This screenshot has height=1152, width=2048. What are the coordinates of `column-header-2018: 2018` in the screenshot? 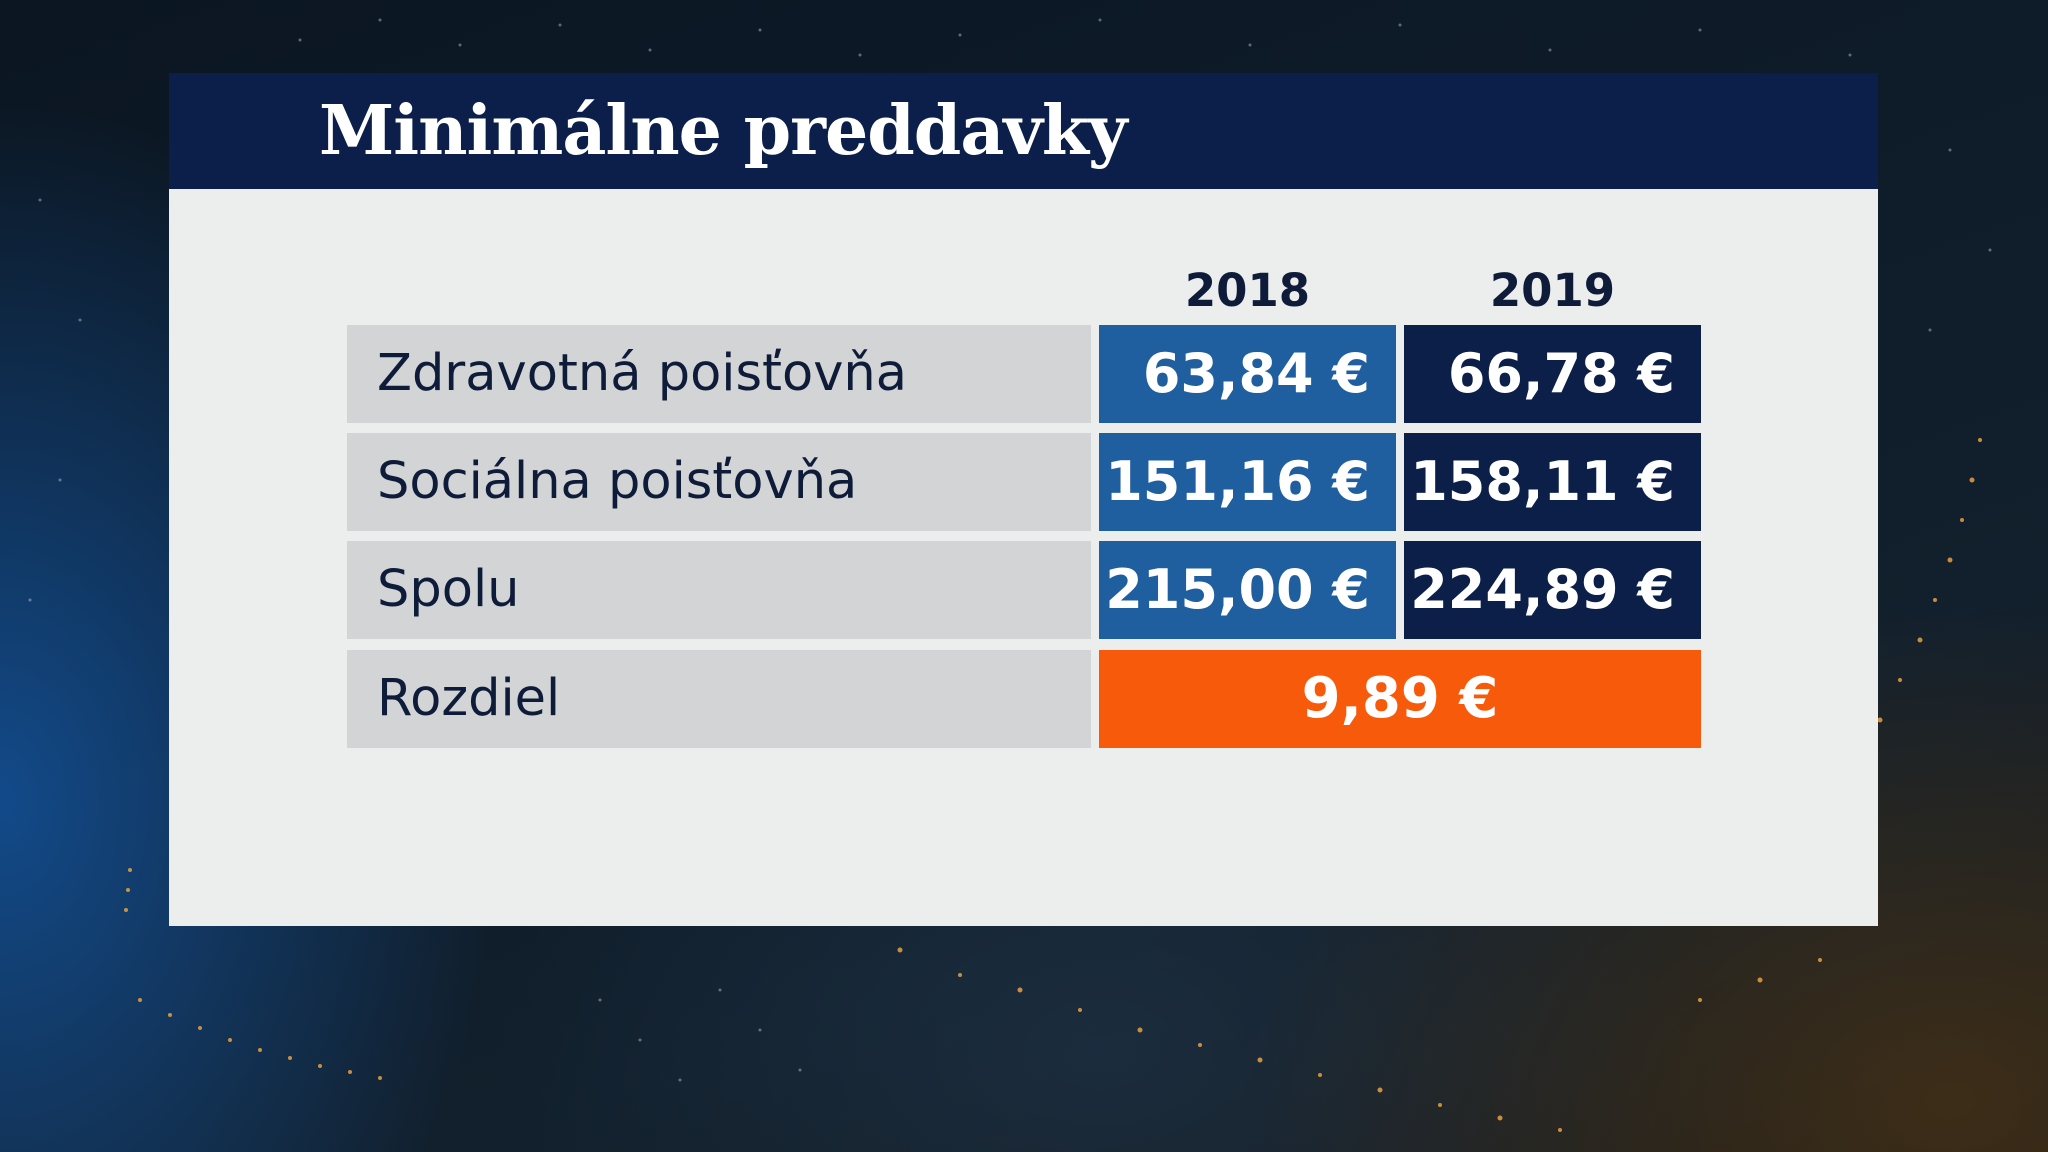 It's located at (1247, 290).